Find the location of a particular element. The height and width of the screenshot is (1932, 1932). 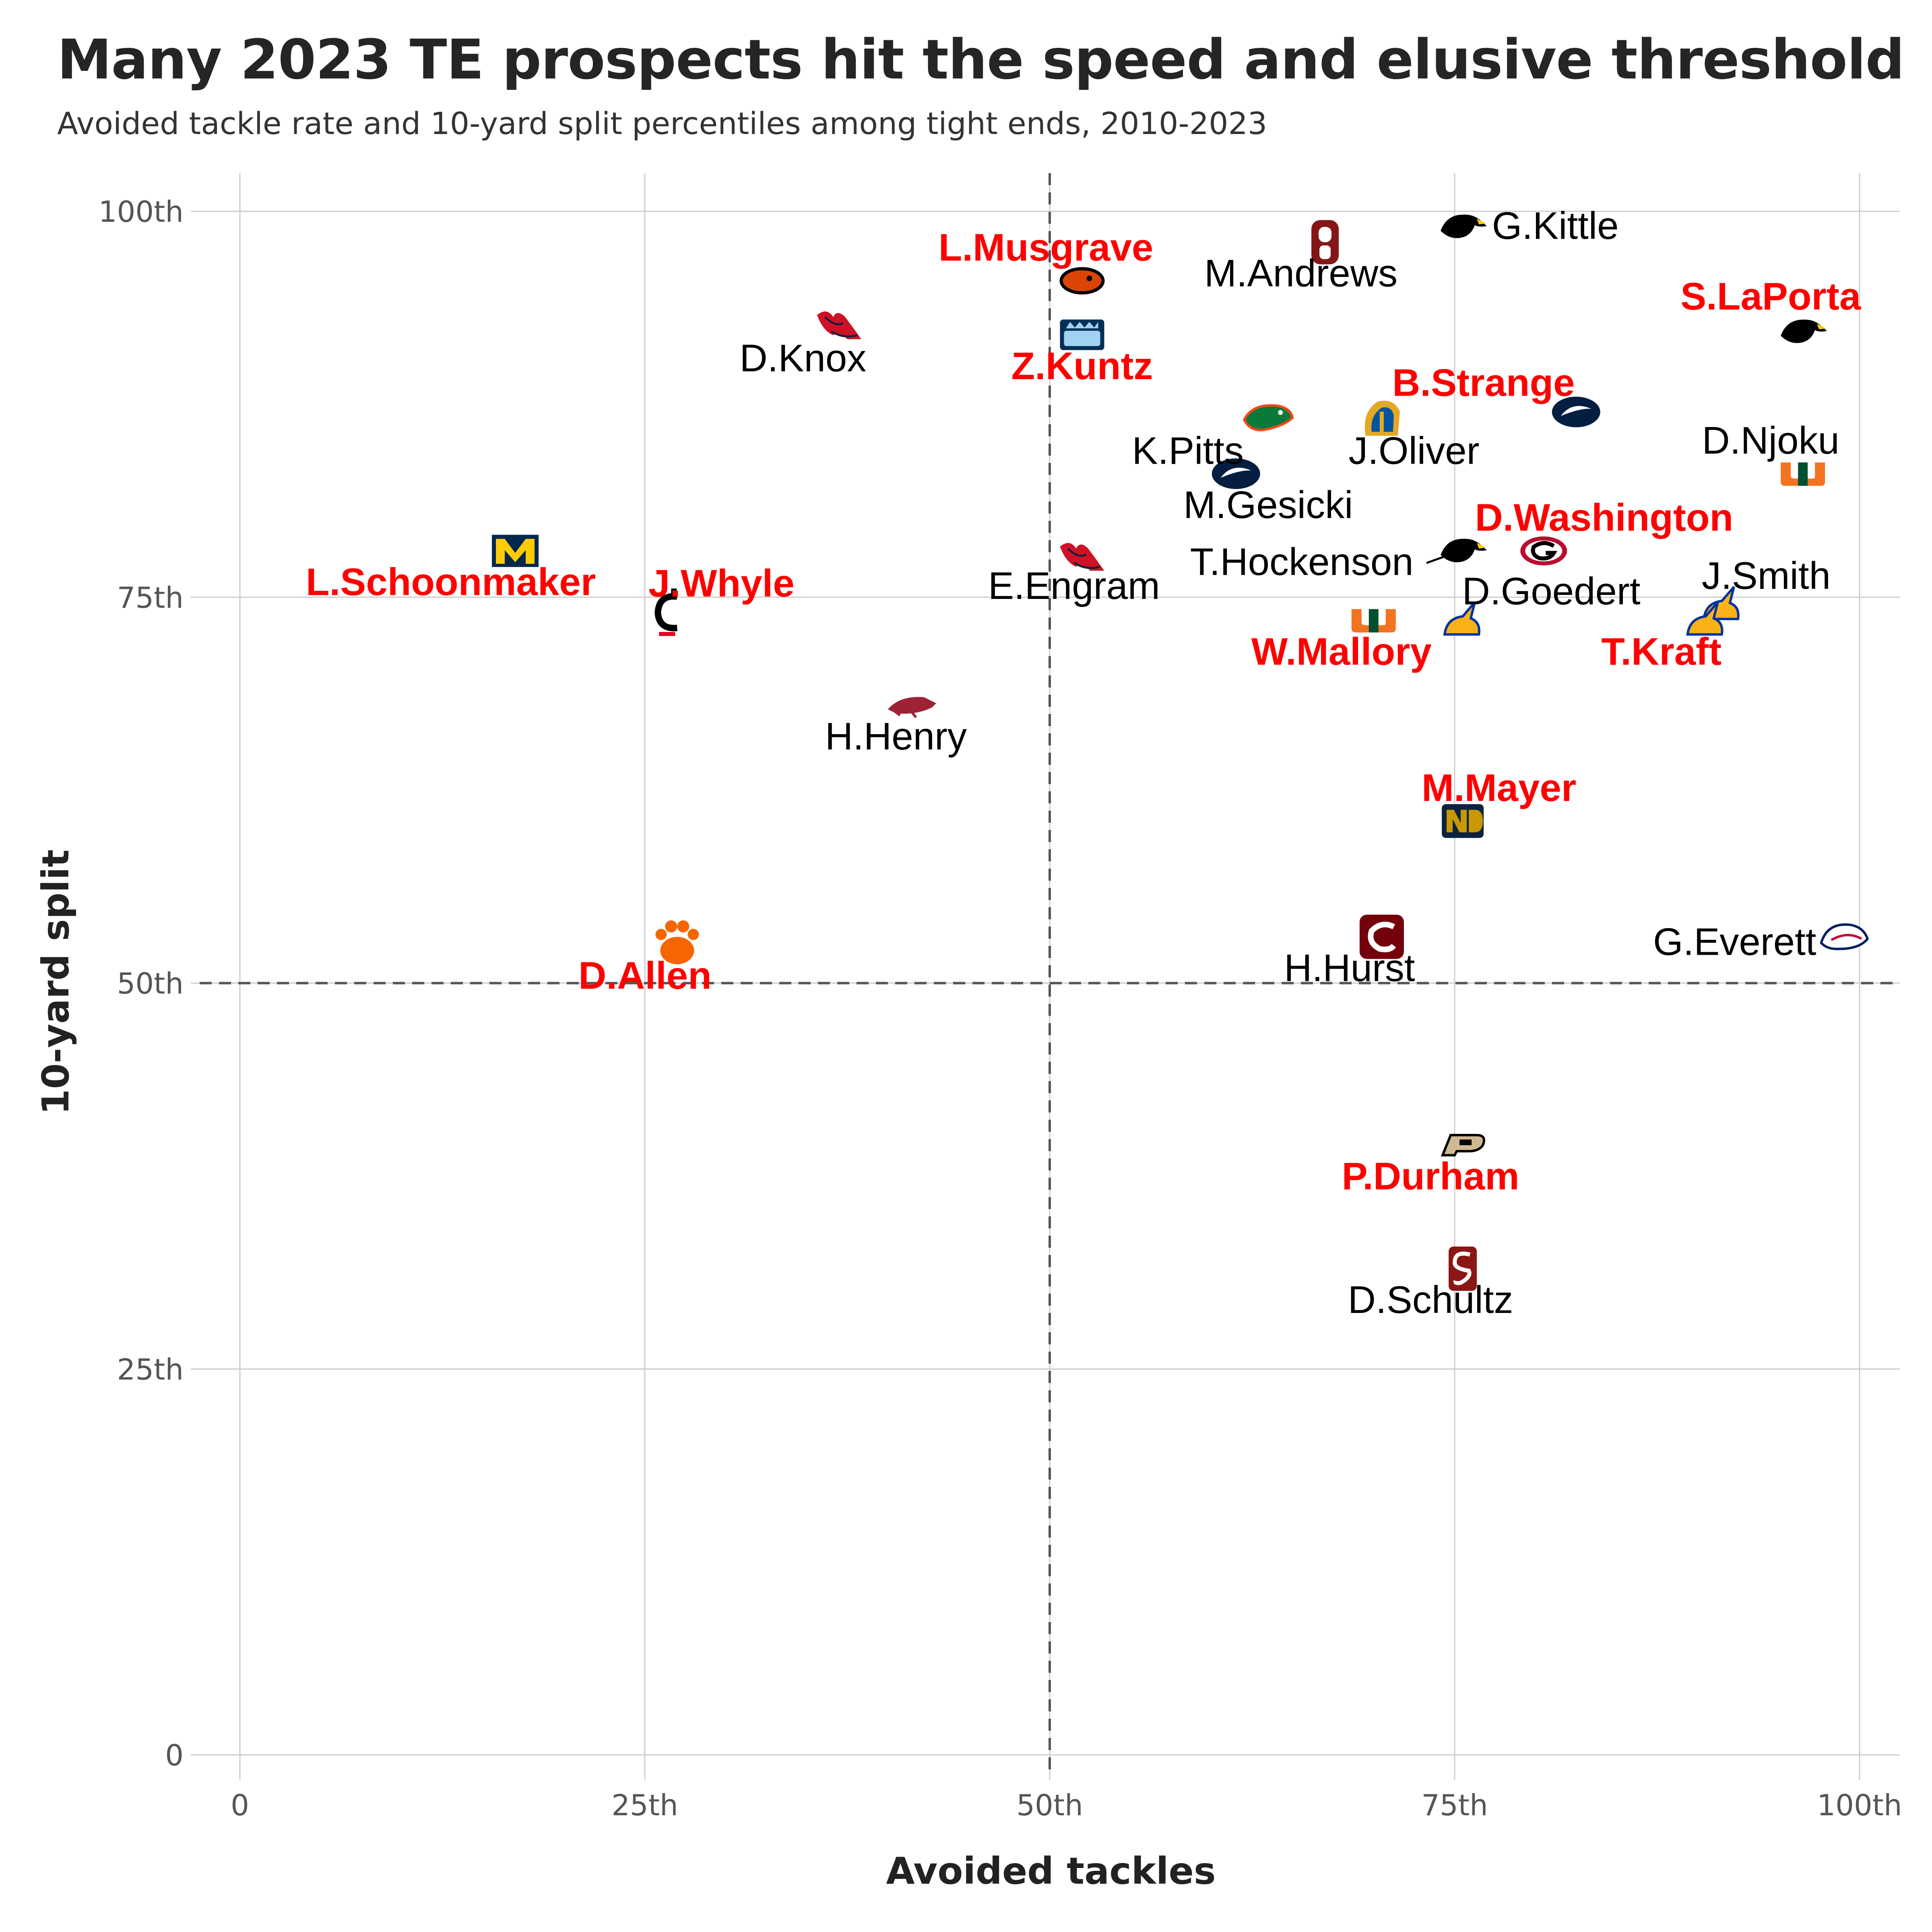

y-tick-label: 50th is located at coordinates (150, 984).